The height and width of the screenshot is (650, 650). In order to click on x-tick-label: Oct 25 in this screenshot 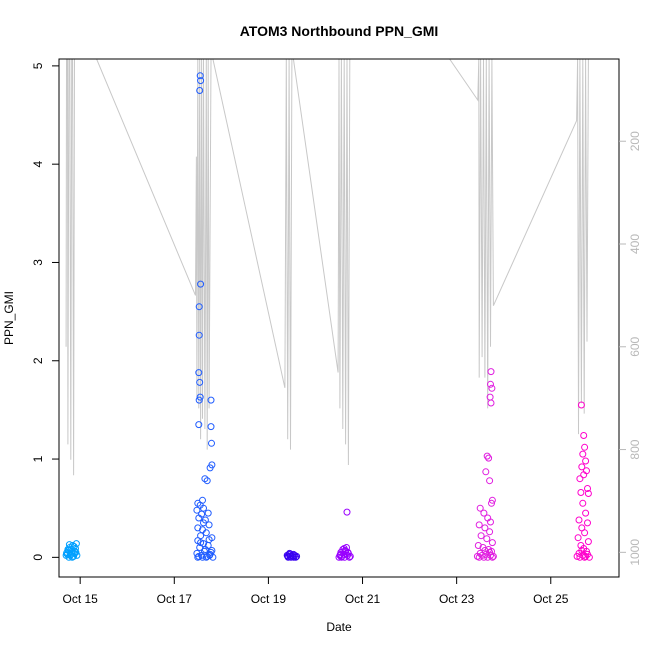, I will do `click(551, 599)`.